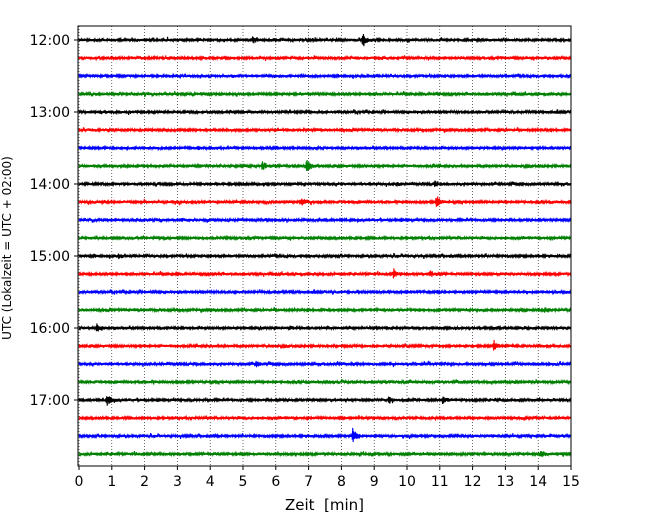  I want to click on x-tick-label: 1, so click(111, 482).